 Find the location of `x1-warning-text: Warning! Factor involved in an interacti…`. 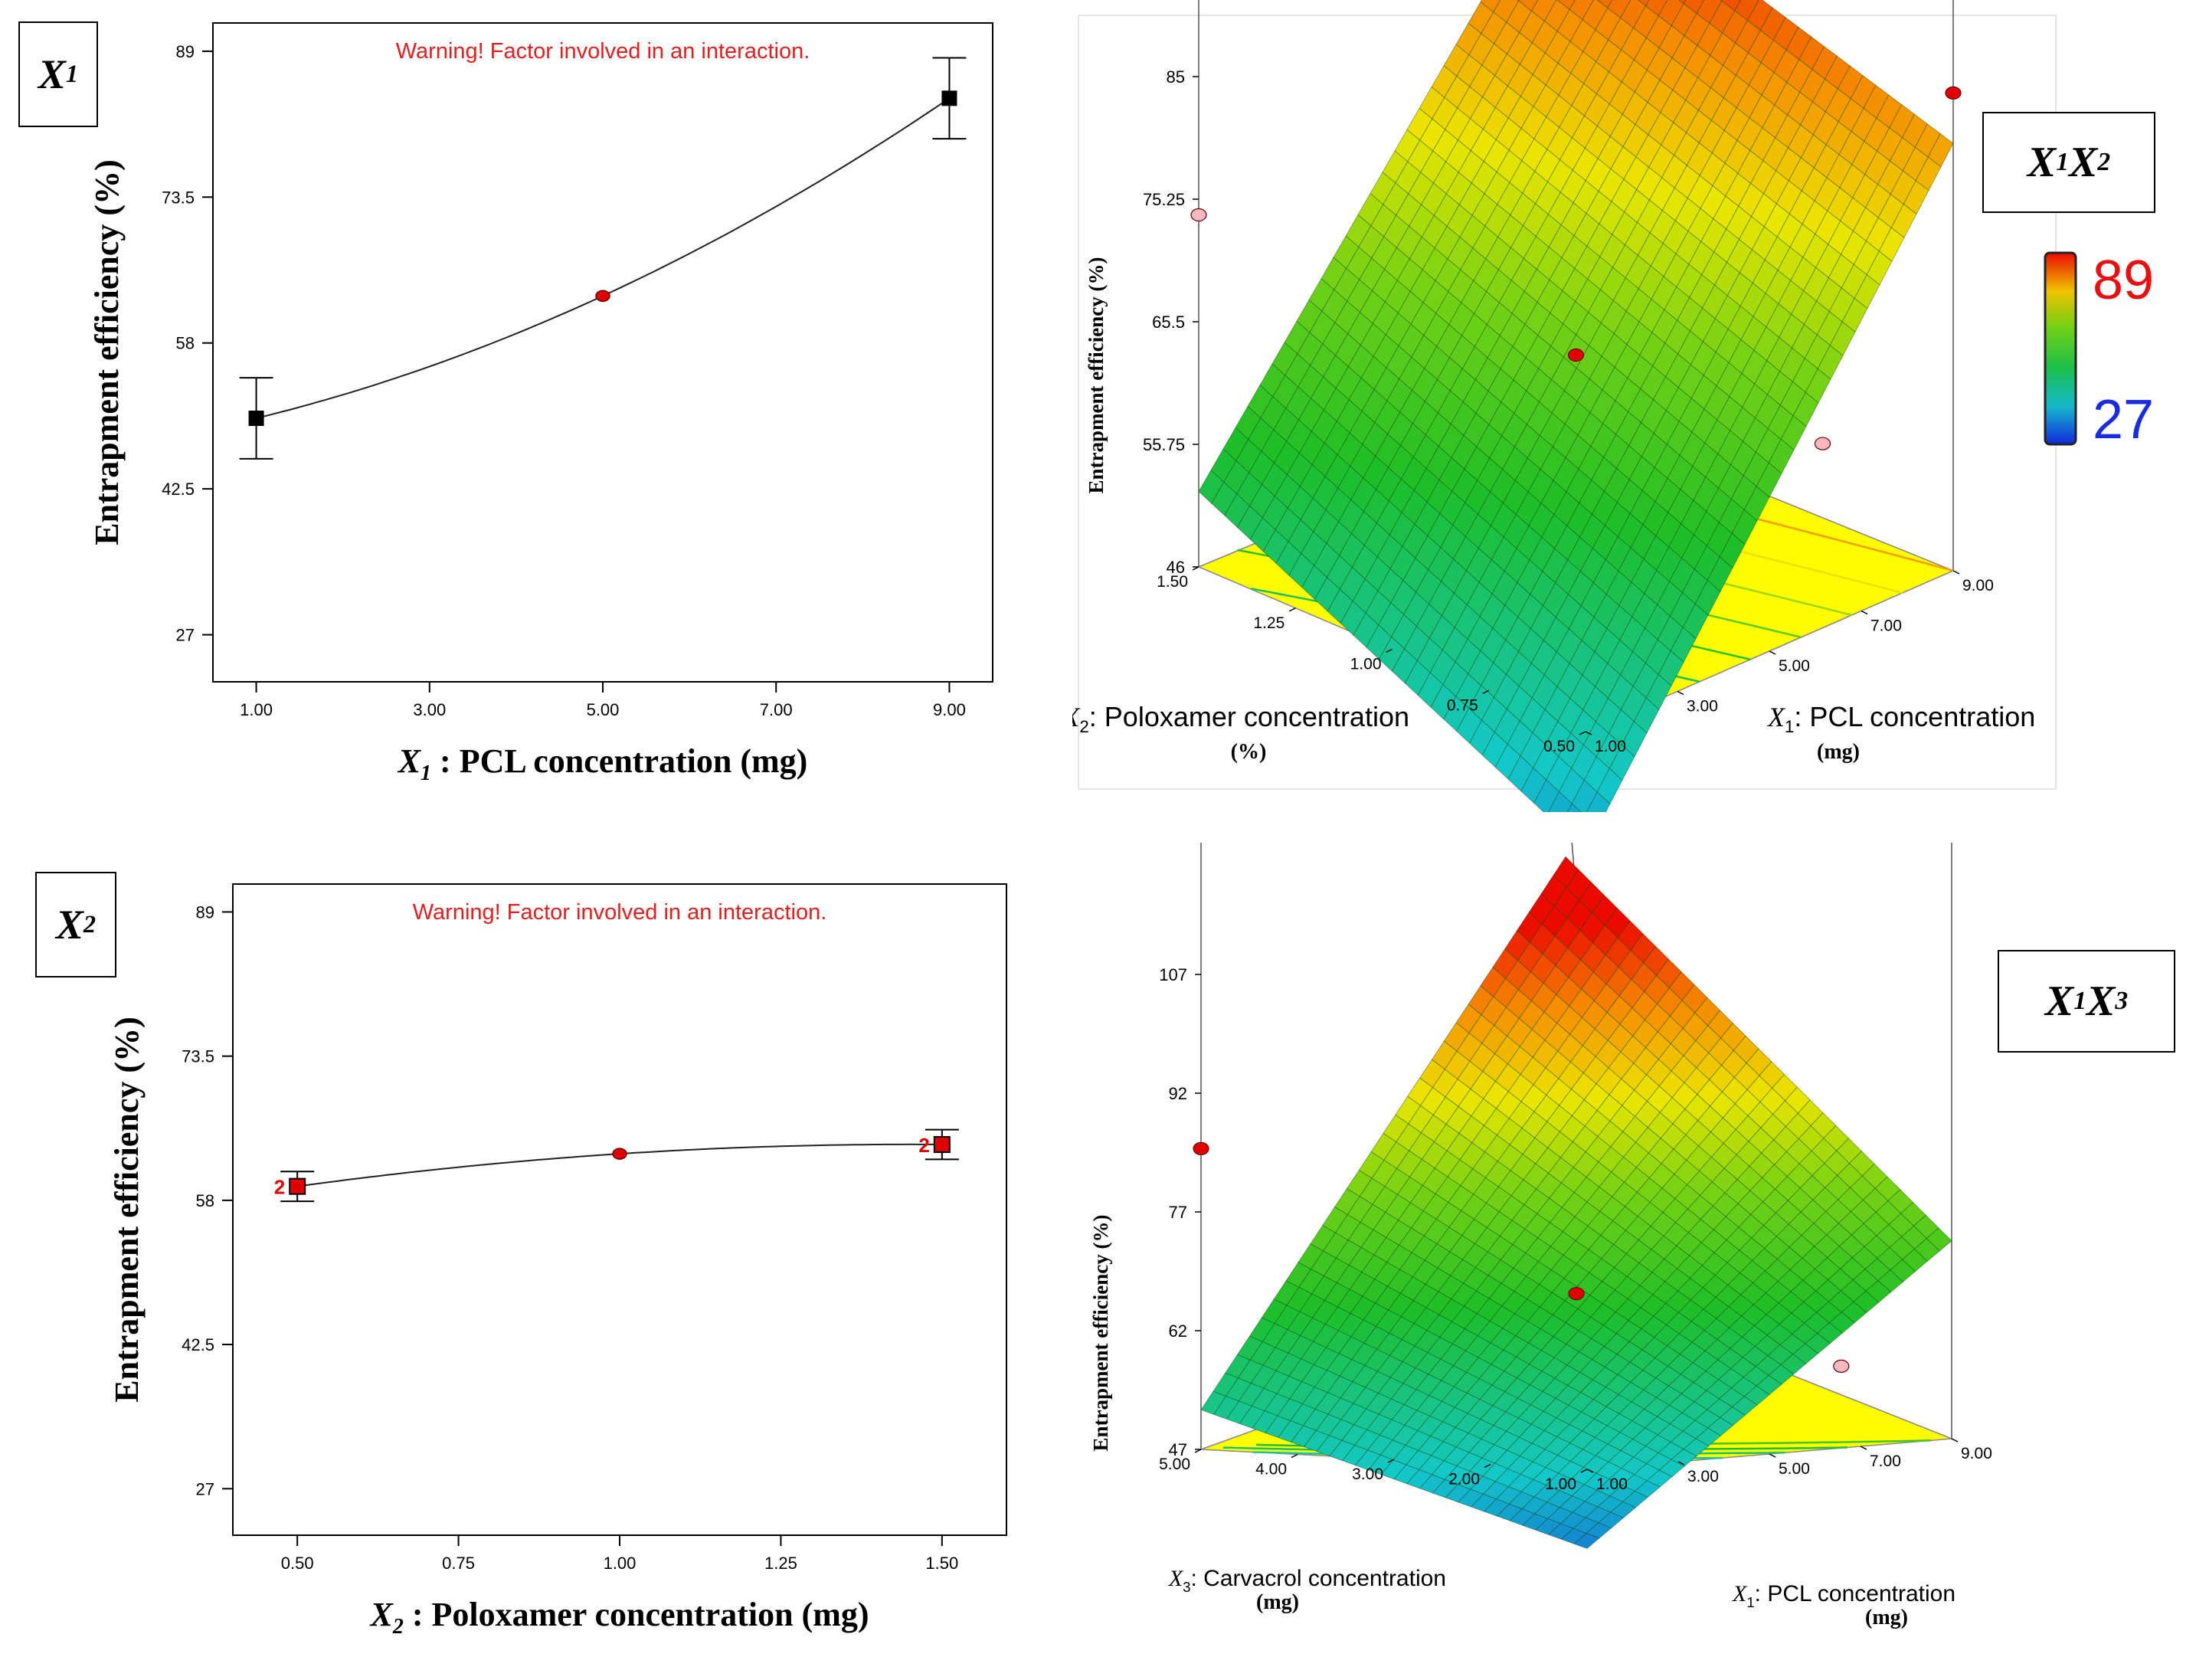

x1-warning-text: Warning! Factor involved in an interacti… is located at coordinates (603, 51).